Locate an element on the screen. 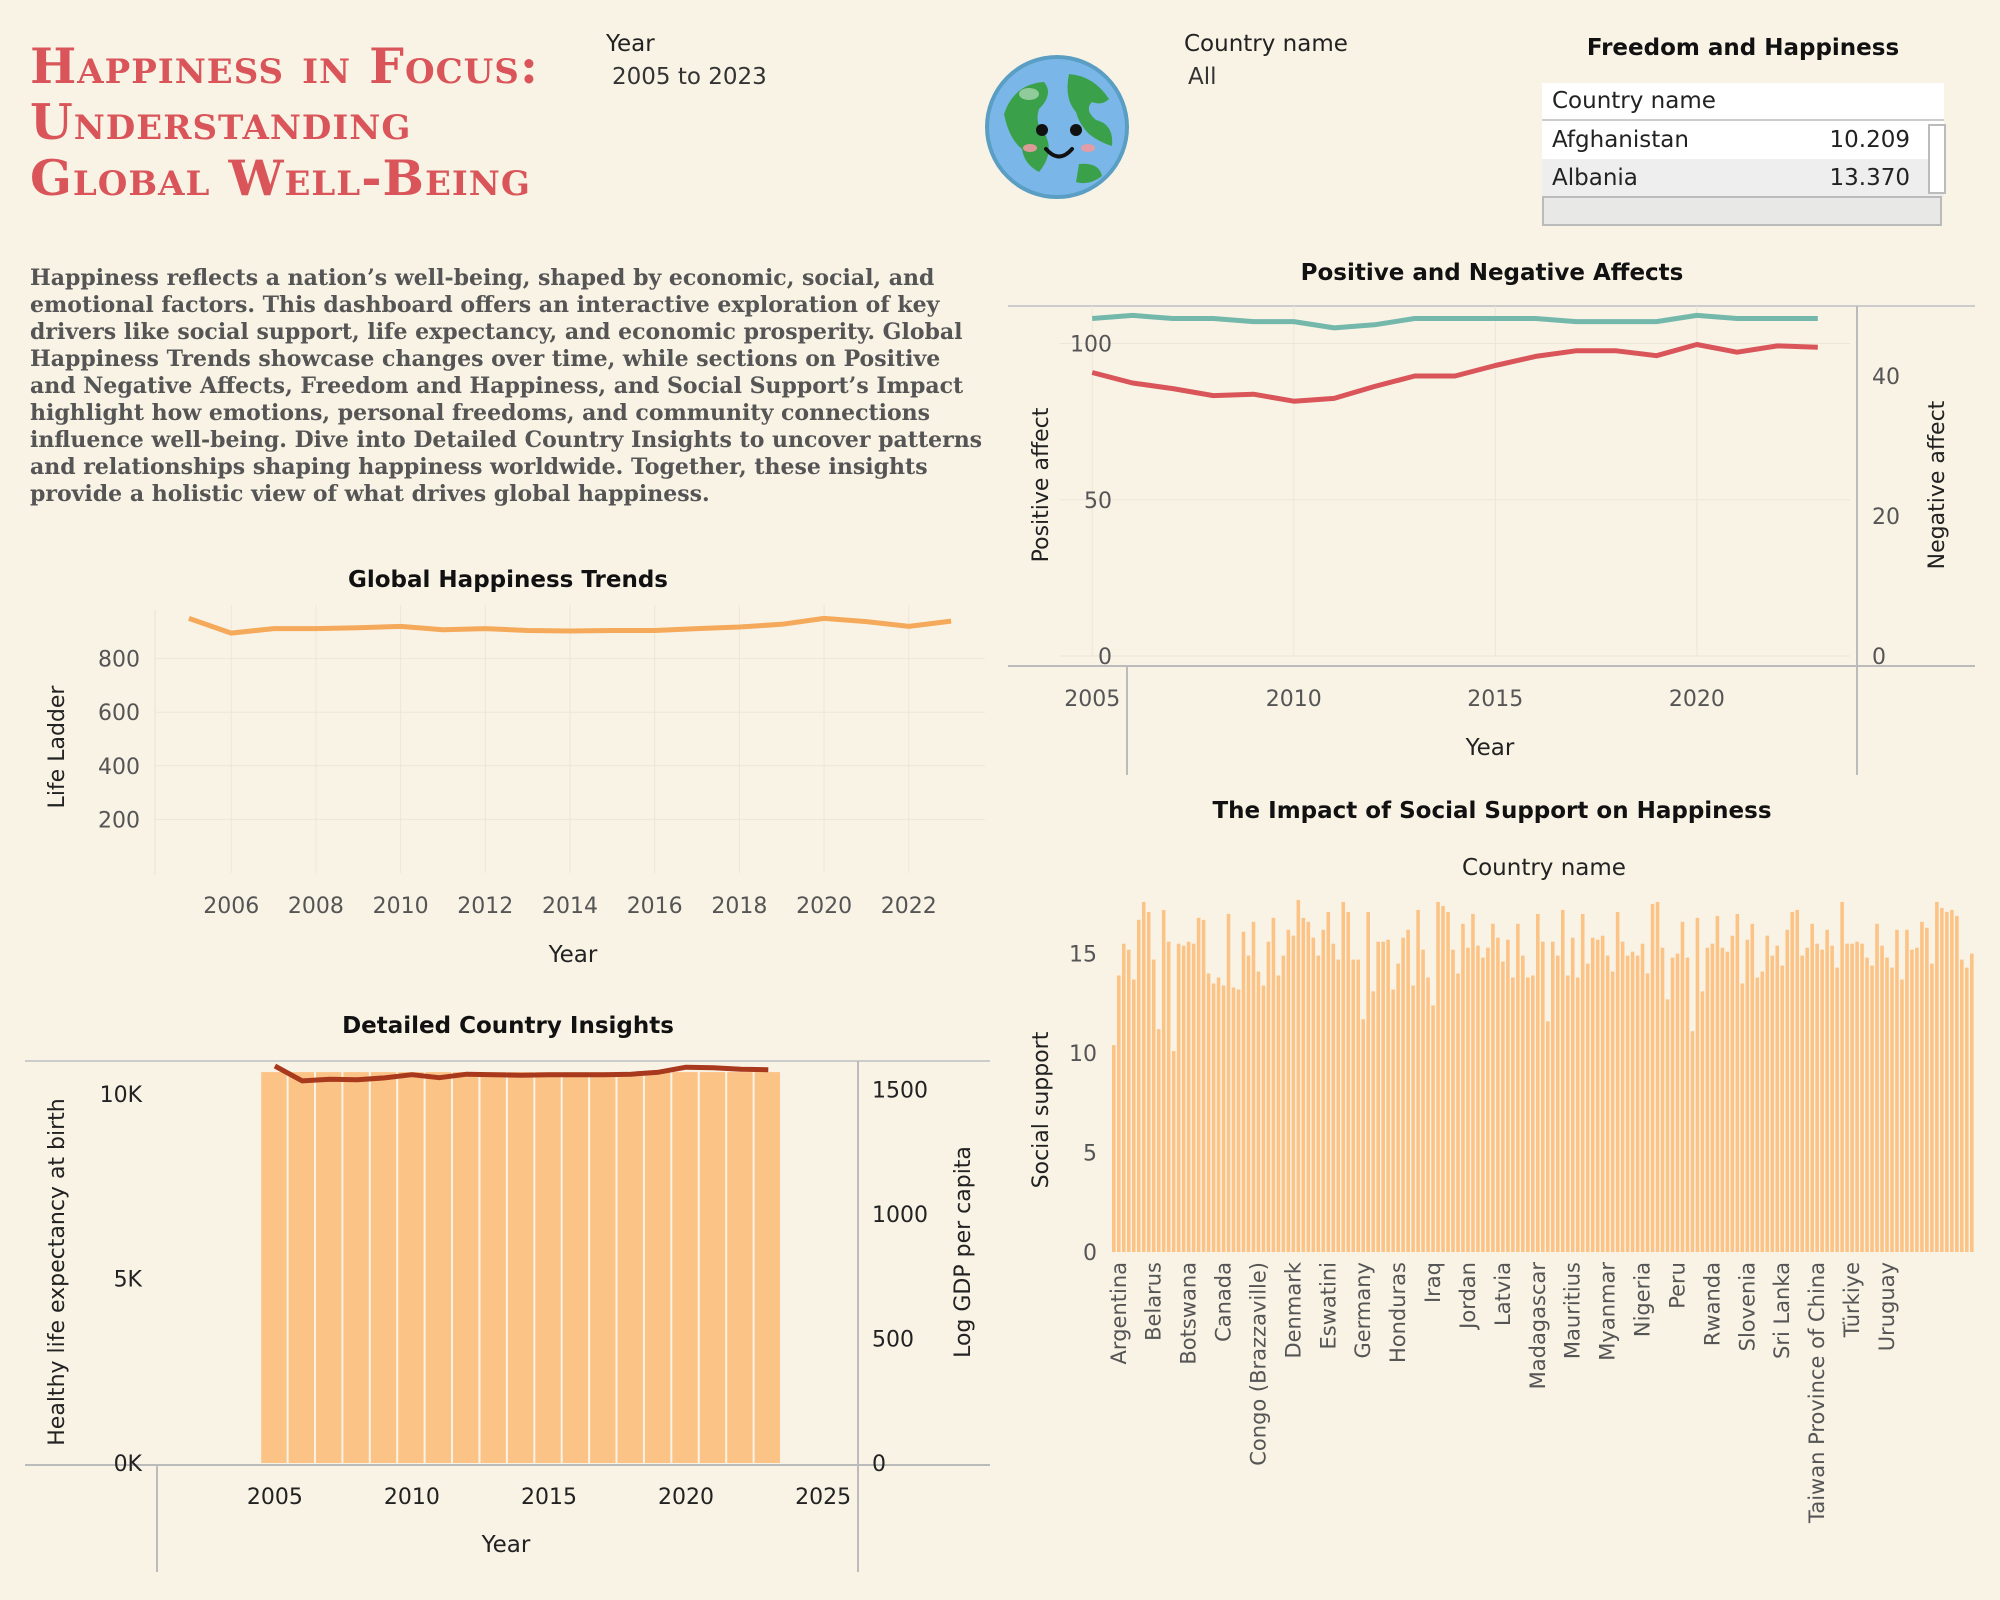 This screenshot has width=2000, height=1600. bar-2009 is located at coordinates (383, 1267).